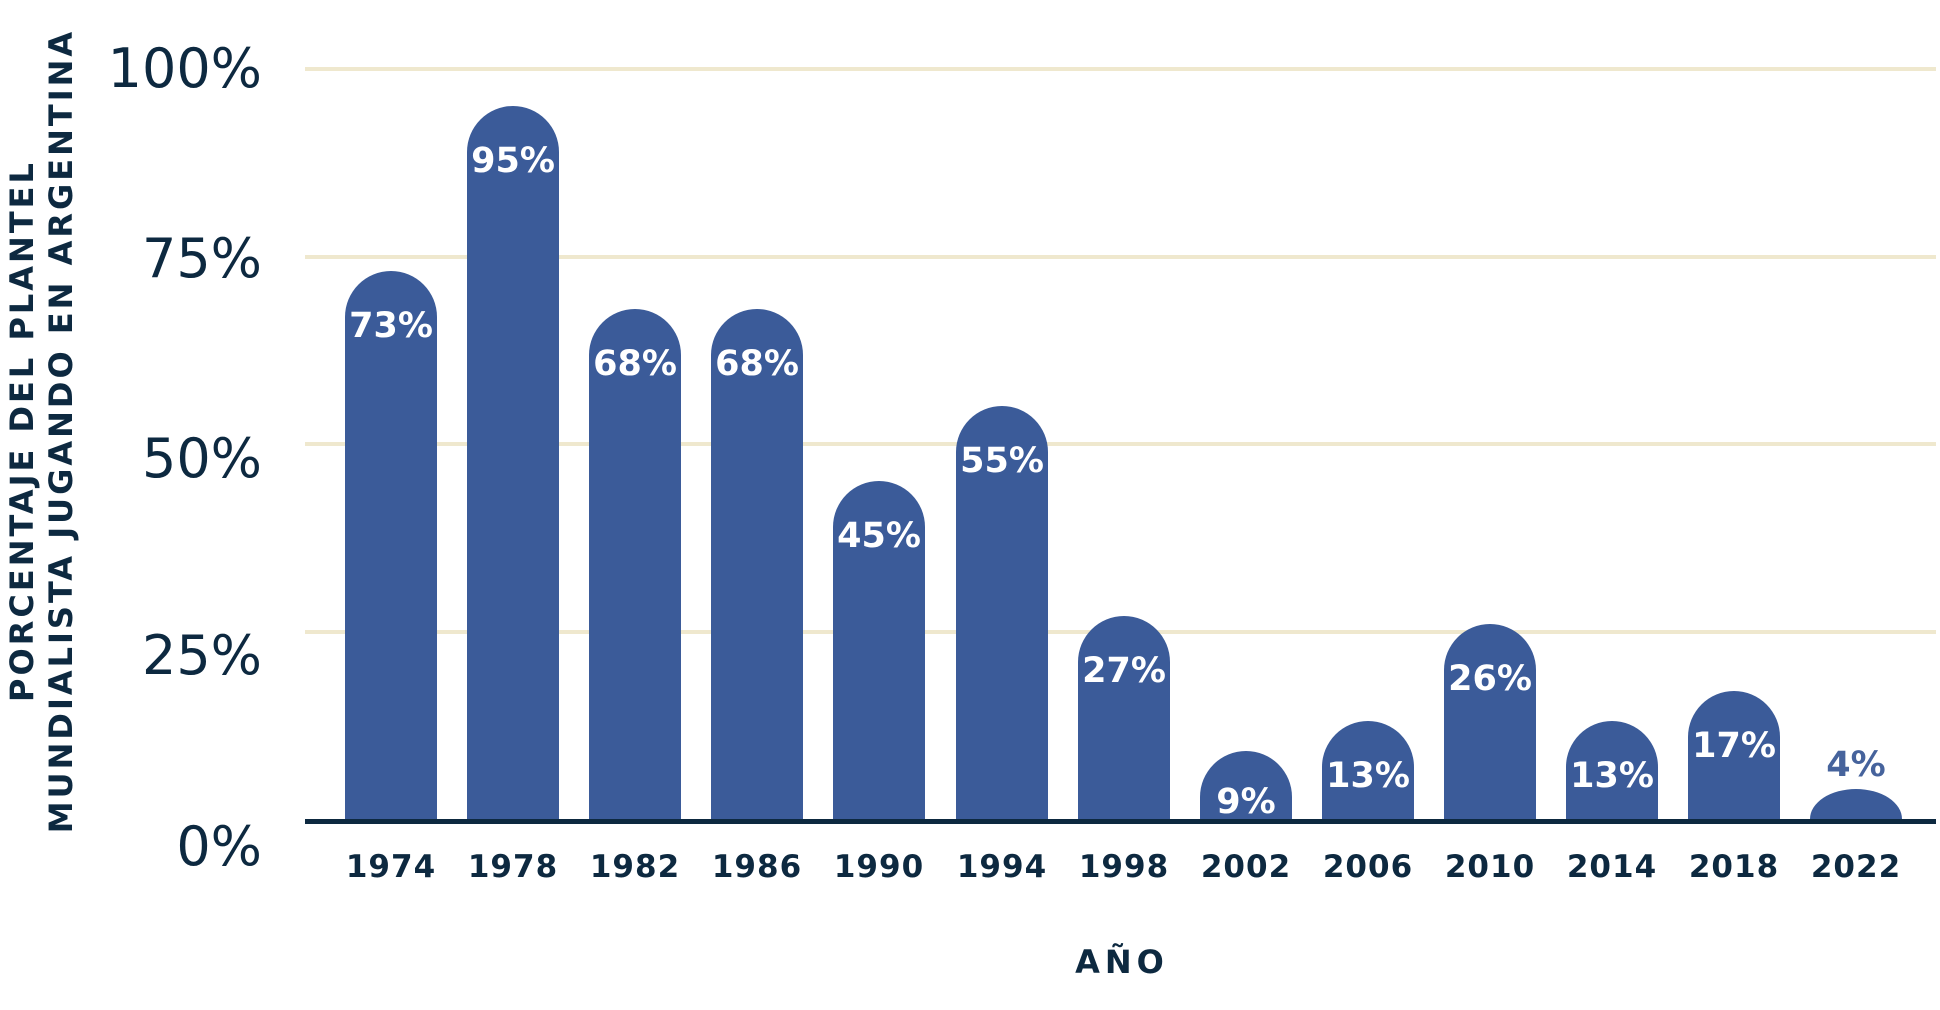  What do you see at coordinates (1490, 679) in the screenshot?
I see `bar-value-label-2010: 26%` at bounding box center [1490, 679].